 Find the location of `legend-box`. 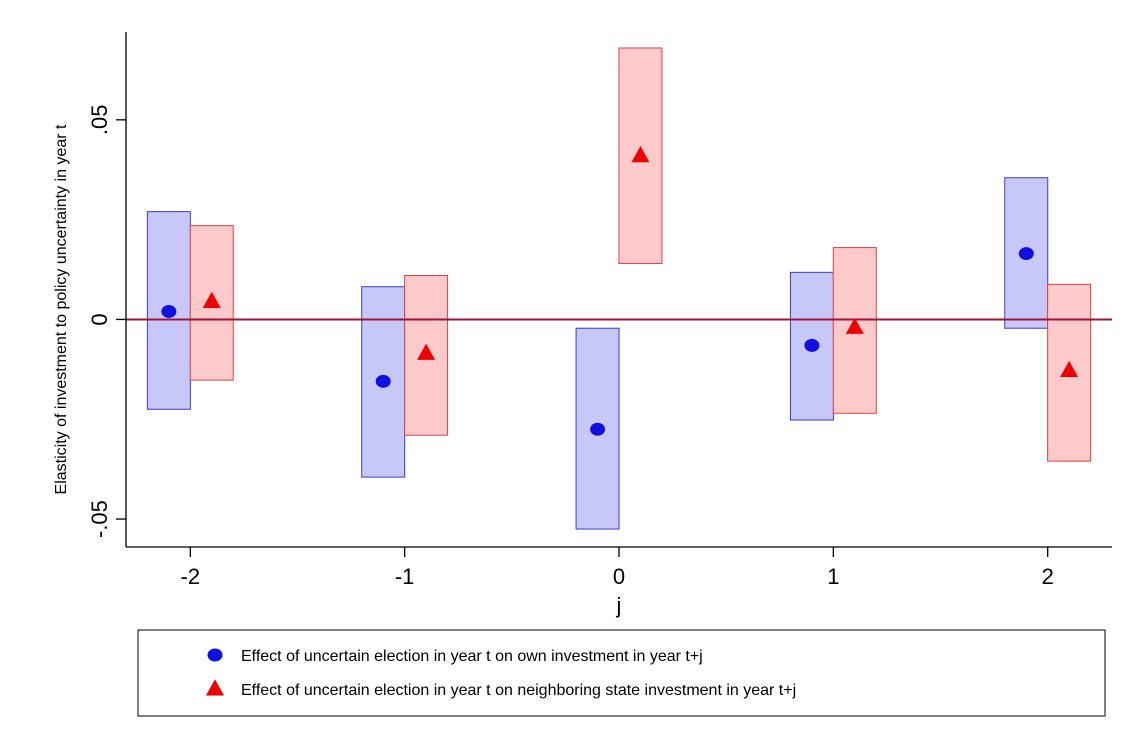

legend-box is located at coordinates (621, 673).